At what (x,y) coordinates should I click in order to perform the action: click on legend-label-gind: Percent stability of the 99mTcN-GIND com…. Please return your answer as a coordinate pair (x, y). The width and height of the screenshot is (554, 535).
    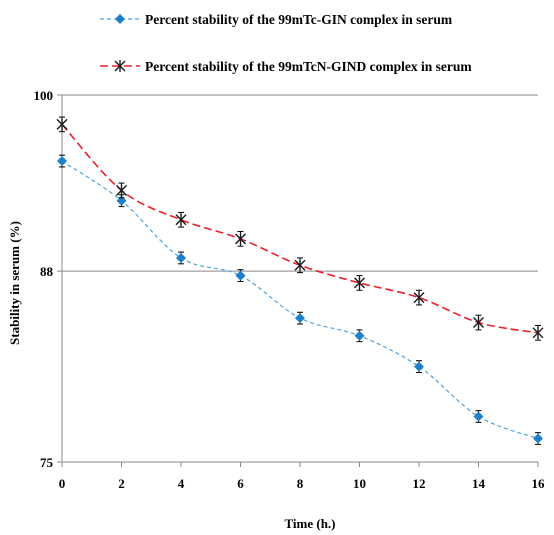
    Looking at the image, I should click on (308, 66).